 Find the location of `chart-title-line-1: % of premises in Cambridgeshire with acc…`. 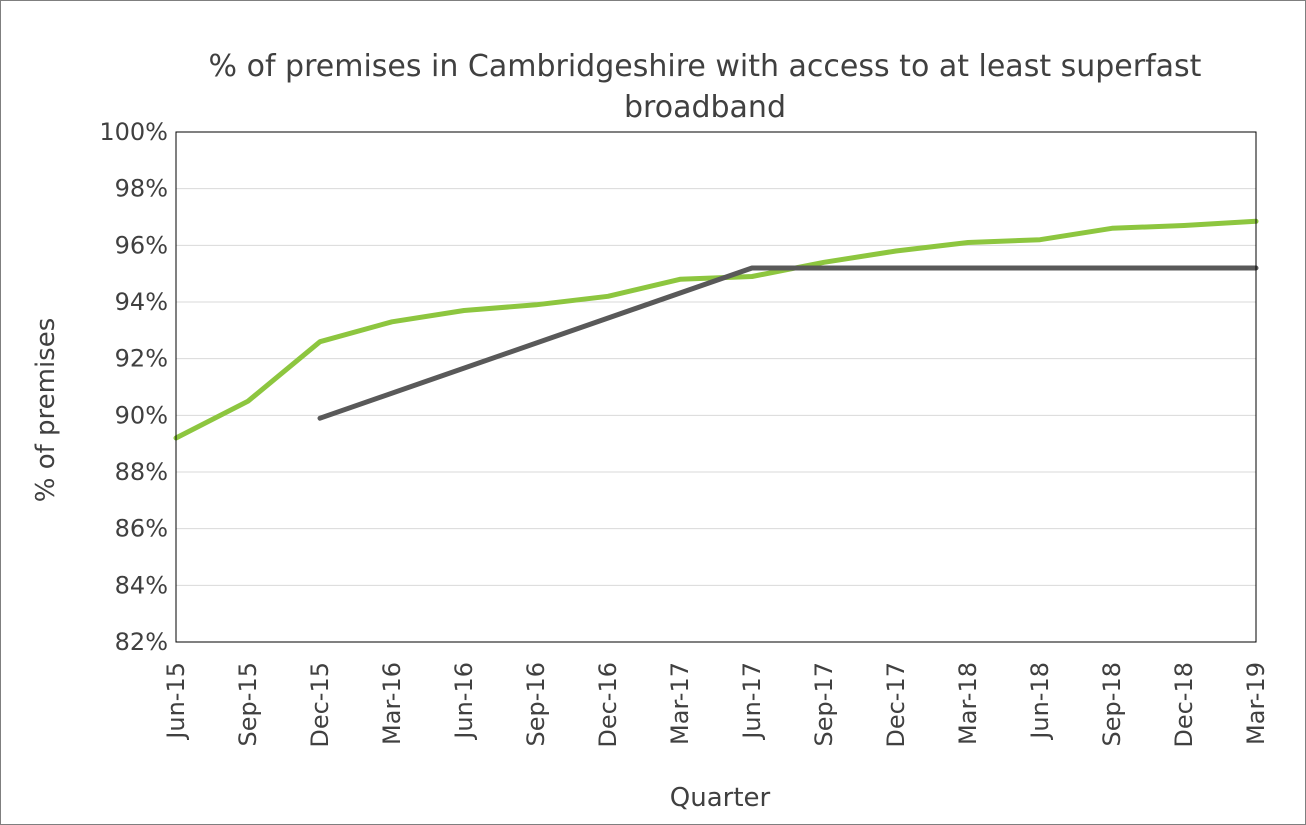

chart-title-line-1: % of premises in Cambridgeshire with acc… is located at coordinates (705, 66).